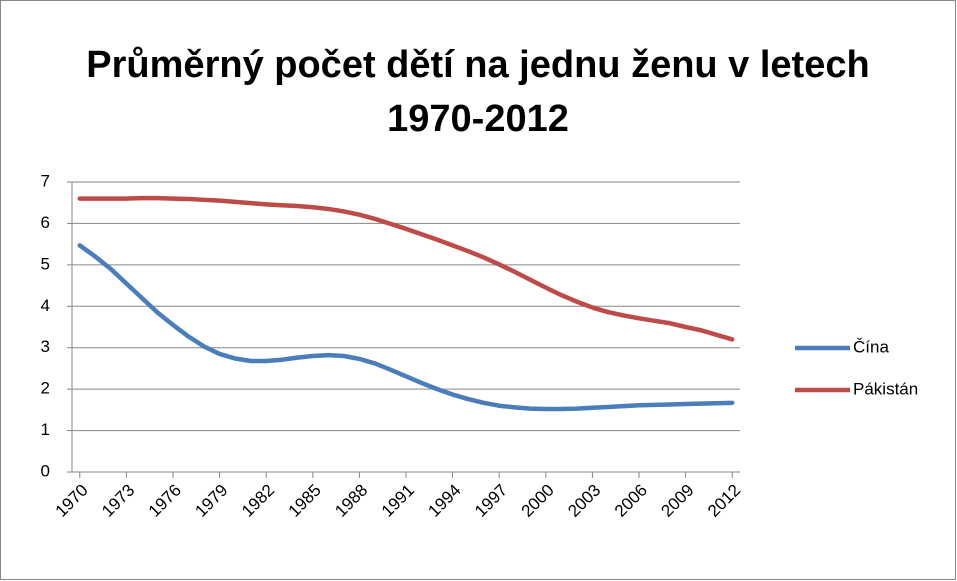  I want to click on y-tick-label: 3, so click(45, 346).